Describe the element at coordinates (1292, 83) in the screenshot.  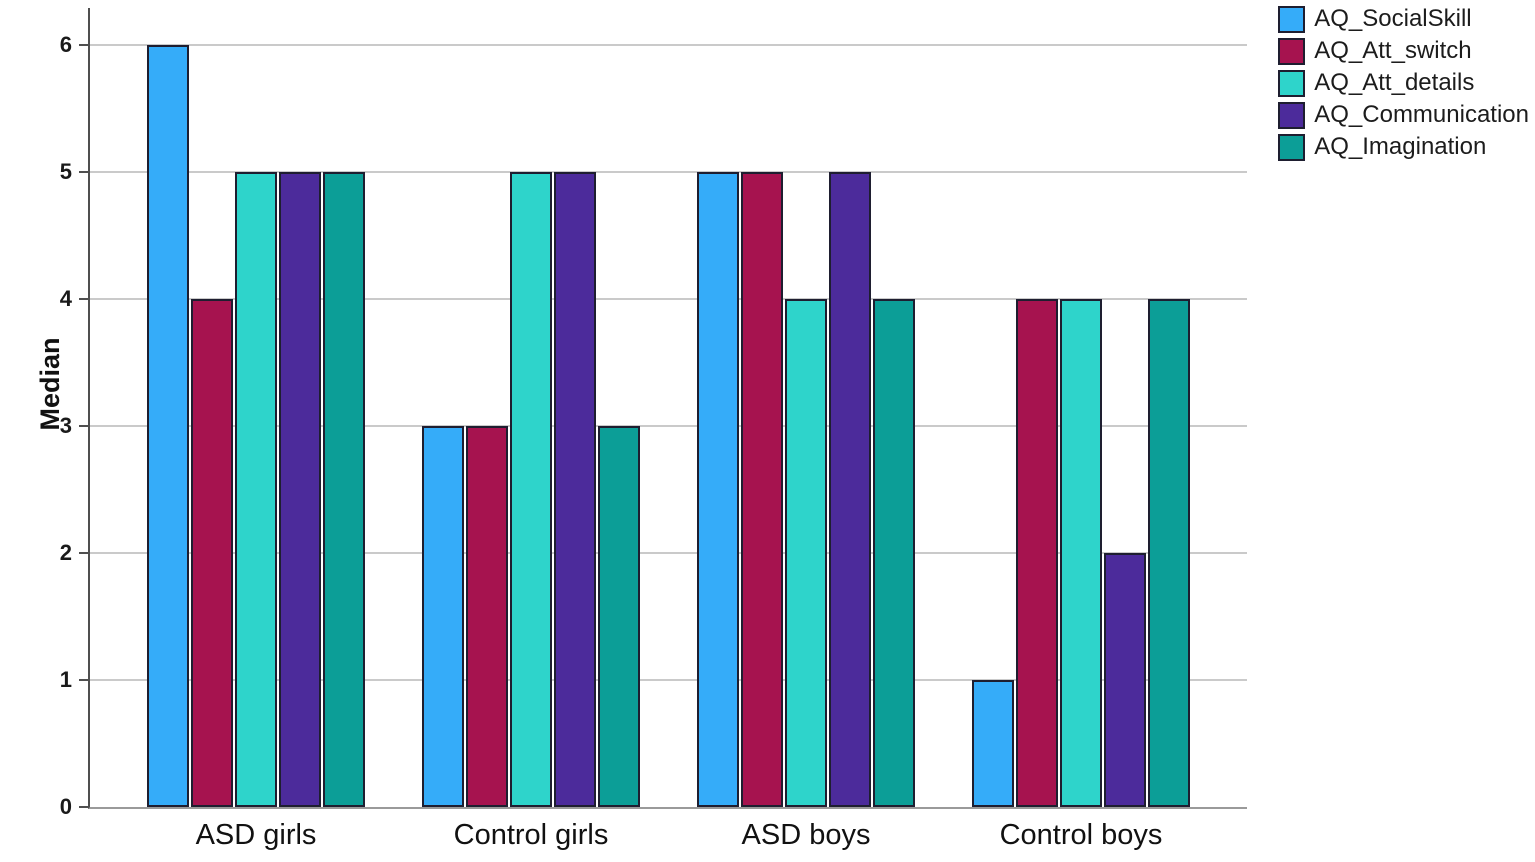
I see `legend-swatch-AQ_Att_details` at that location.